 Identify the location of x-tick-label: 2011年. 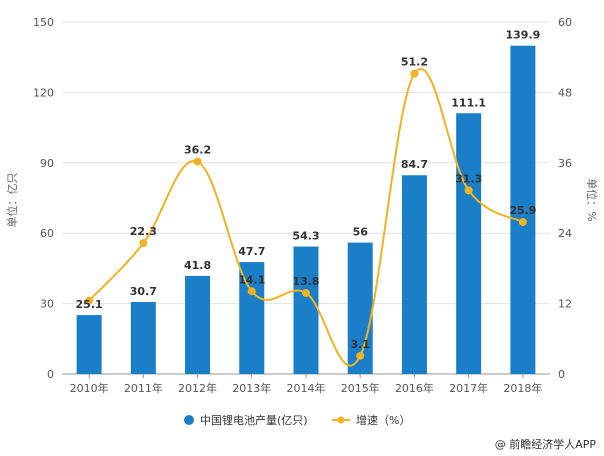
(143, 388).